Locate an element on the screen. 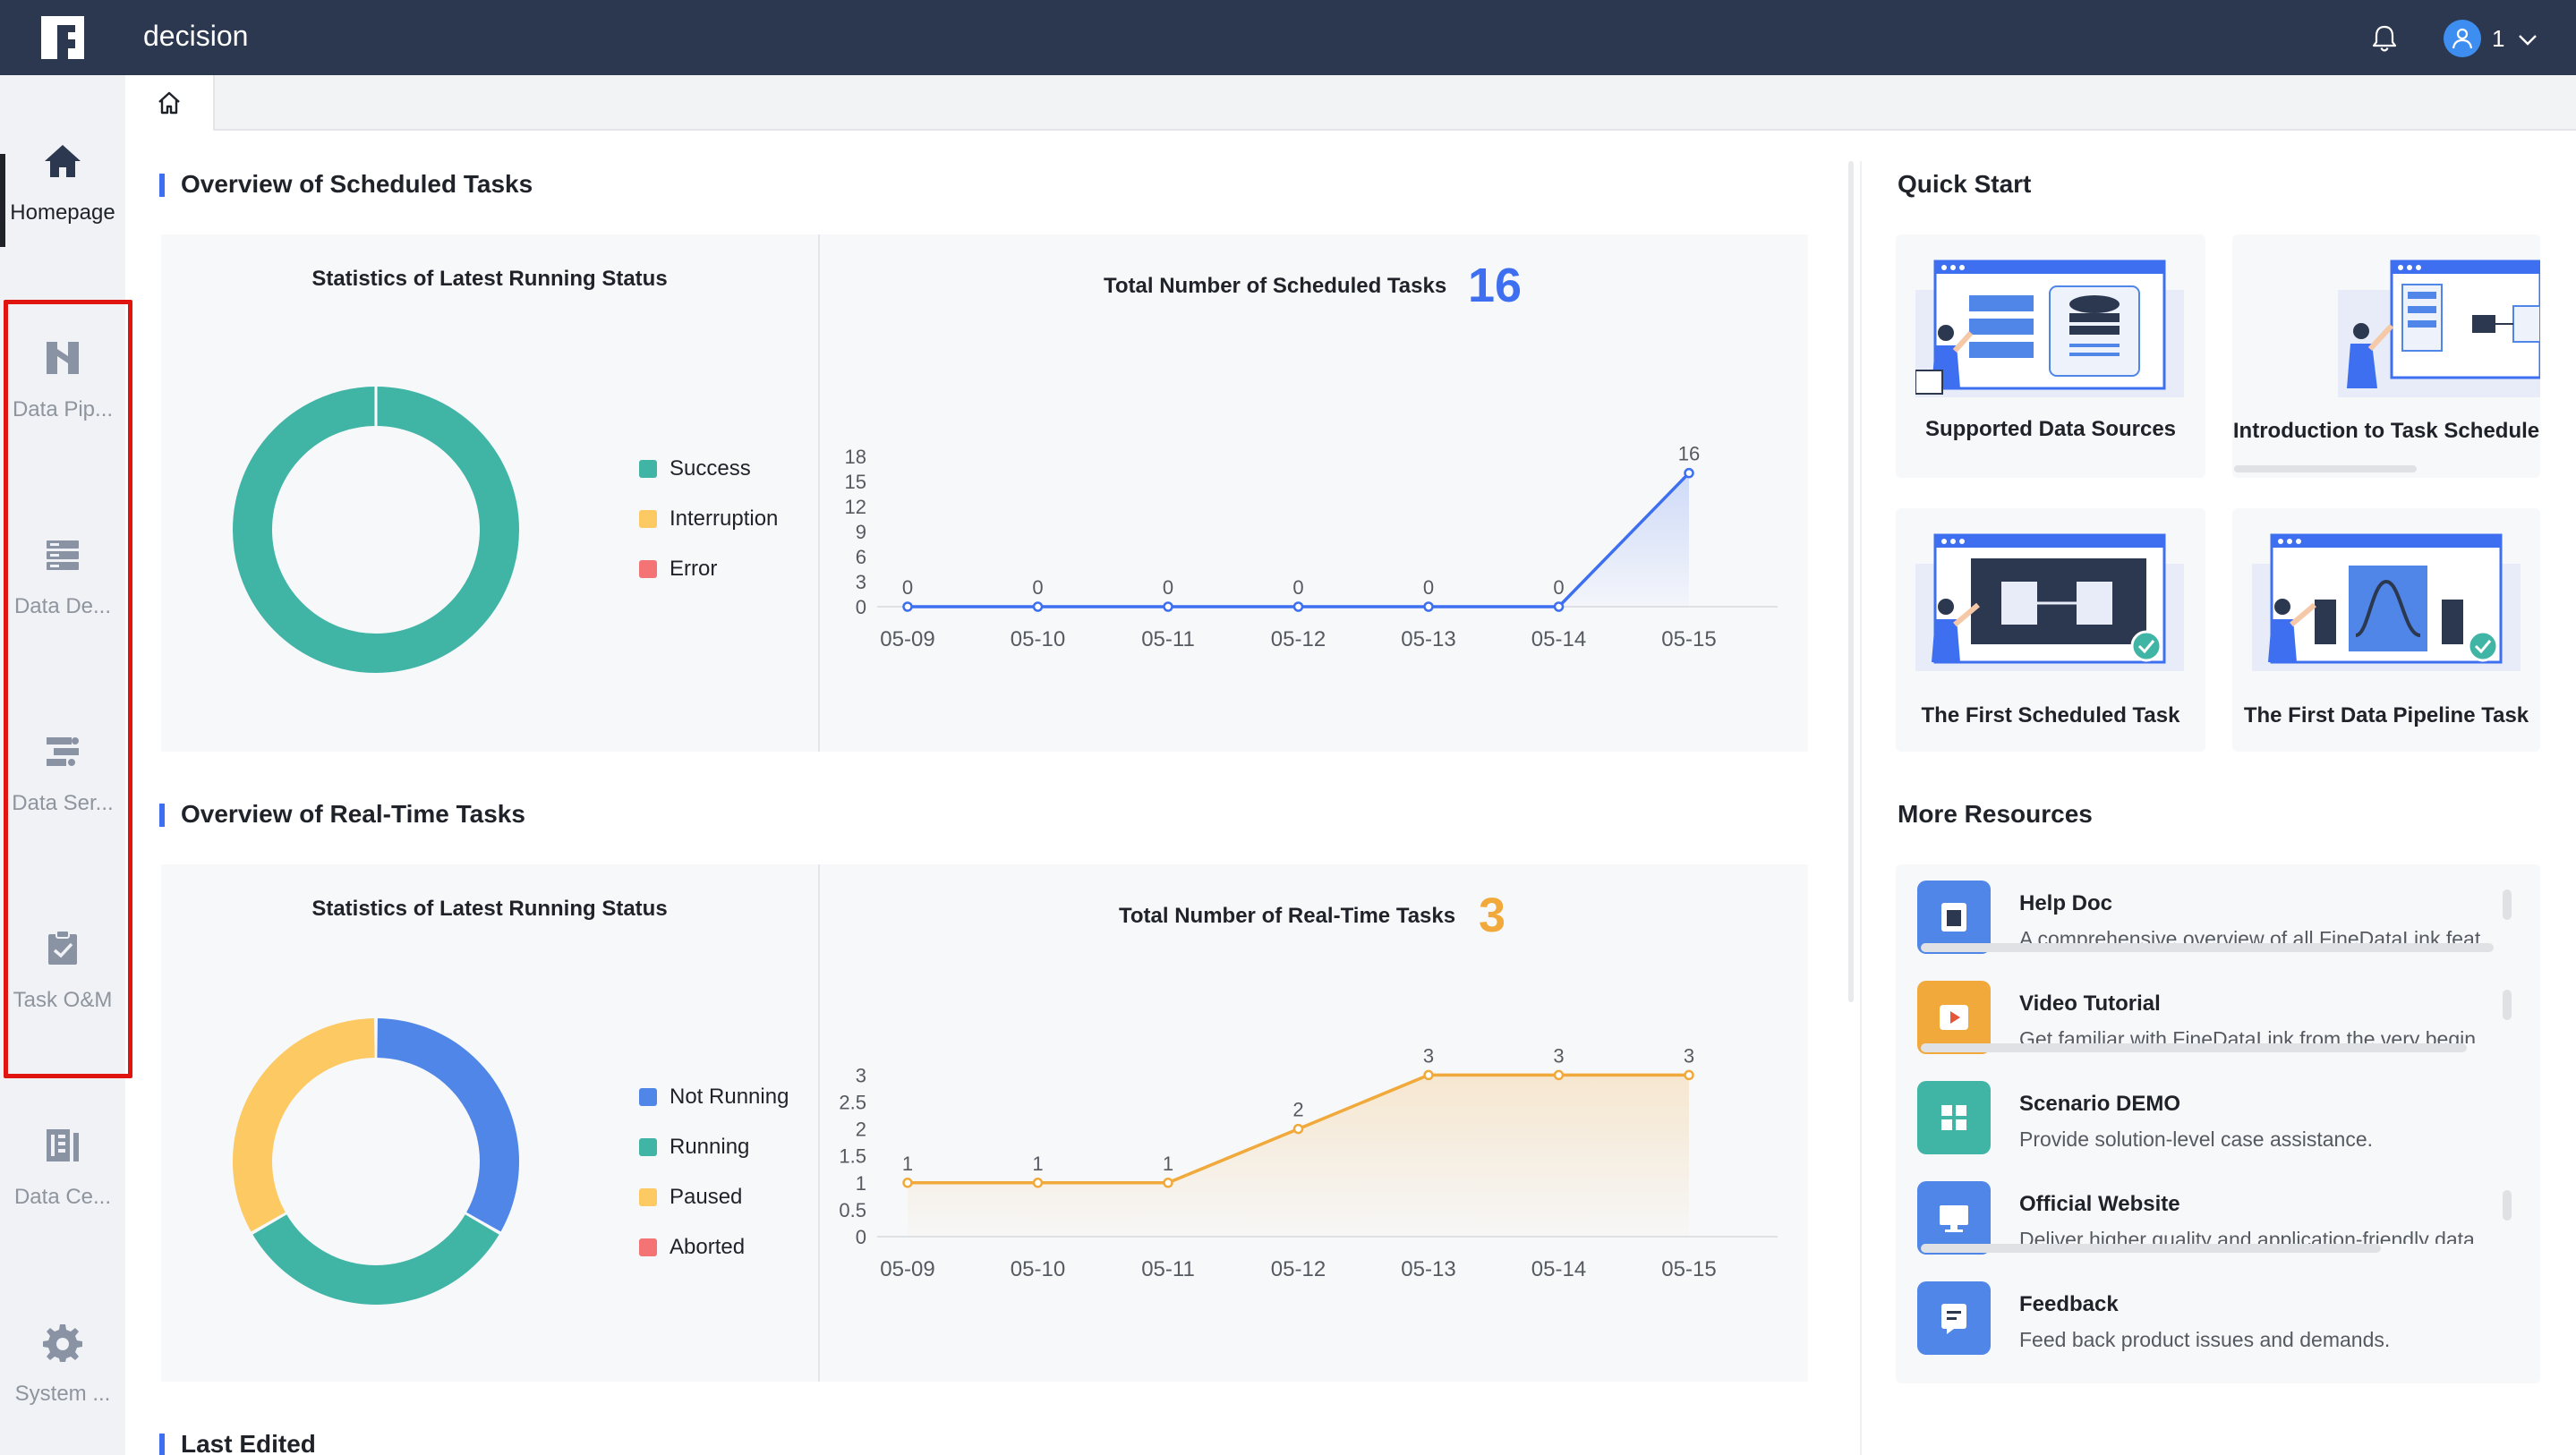 This screenshot has height=1455, width=2576. quick-start-card-first-scheduled-task: The First Scheduled Task is located at coordinates (2050, 630).